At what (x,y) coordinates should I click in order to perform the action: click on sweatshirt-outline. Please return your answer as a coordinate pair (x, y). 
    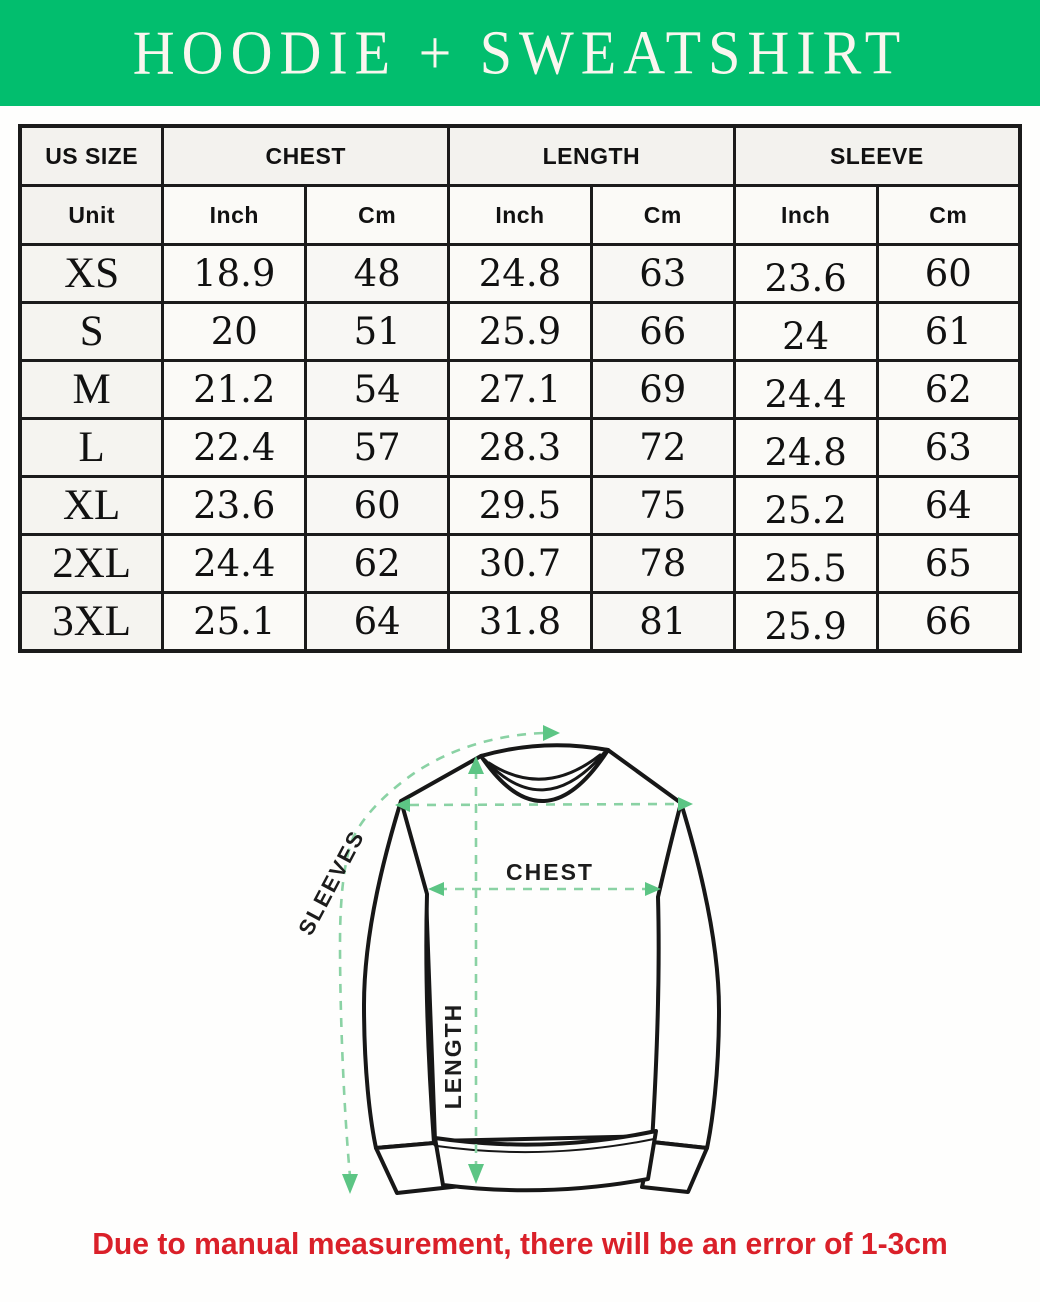
    Looking at the image, I should click on (541, 969).